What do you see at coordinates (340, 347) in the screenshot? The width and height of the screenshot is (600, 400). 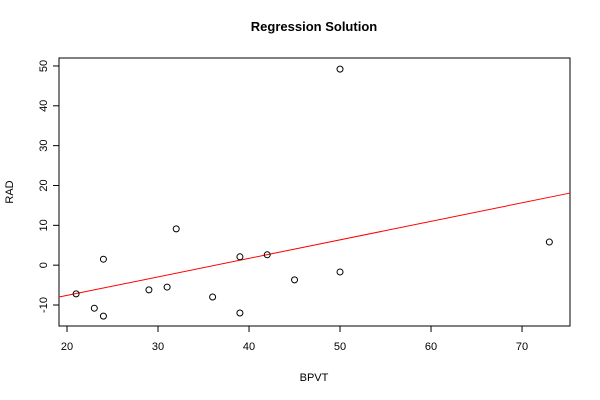 I see `x-tick-label: 50` at bounding box center [340, 347].